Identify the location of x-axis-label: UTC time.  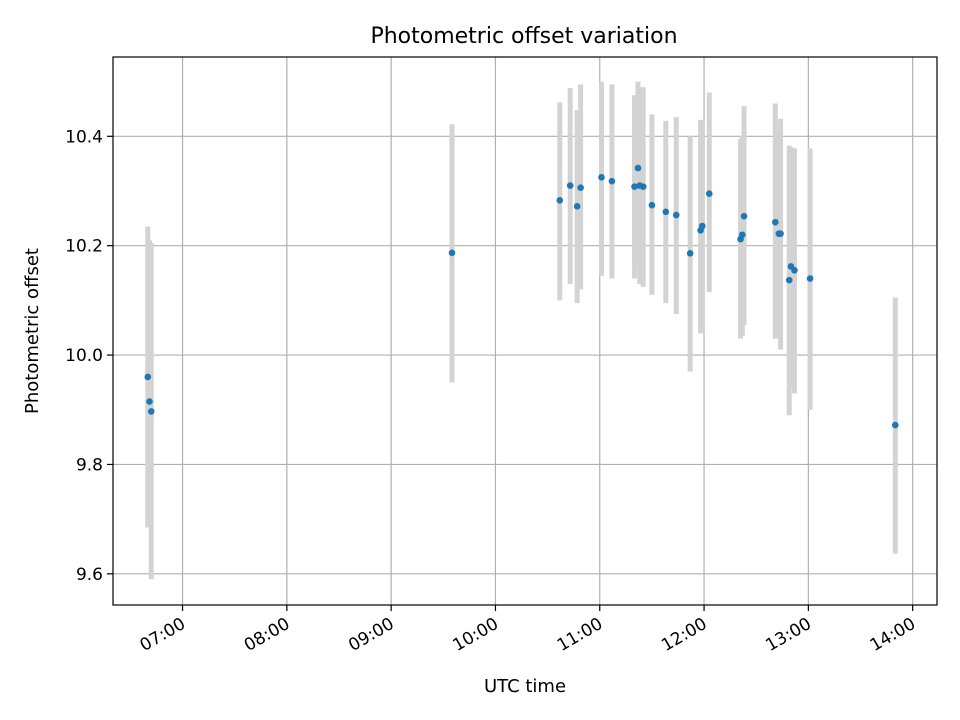
(525, 686).